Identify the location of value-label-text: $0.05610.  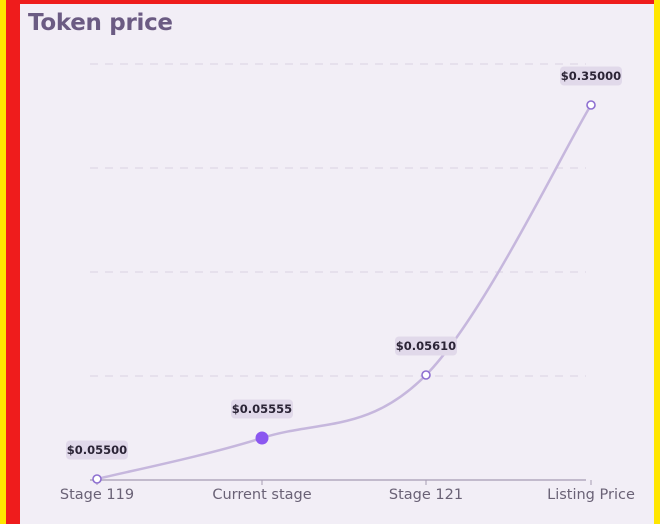
(426, 346).